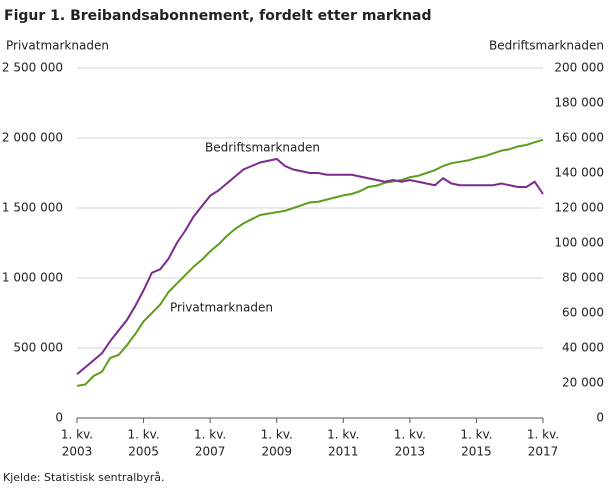  I want to click on annotation: Bedriftsmarknaden, so click(262, 148).